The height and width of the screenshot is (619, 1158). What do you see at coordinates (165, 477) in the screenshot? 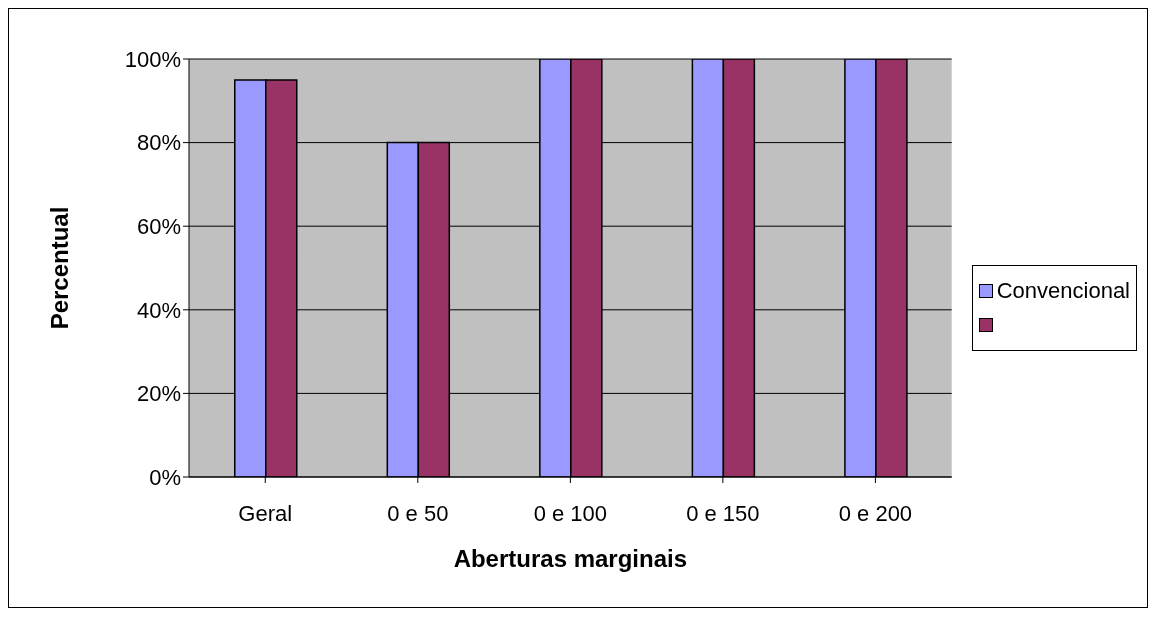
I see `y-tick-label: 0%` at bounding box center [165, 477].